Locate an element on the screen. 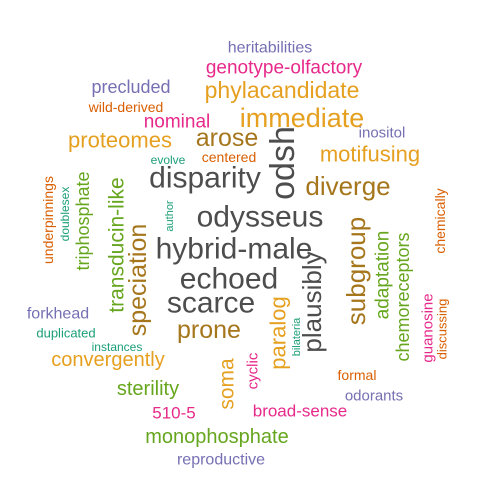 The height and width of the screenshot is (500, 500). word-wild-derived: wild-derived is located at coordinates (126, 107).